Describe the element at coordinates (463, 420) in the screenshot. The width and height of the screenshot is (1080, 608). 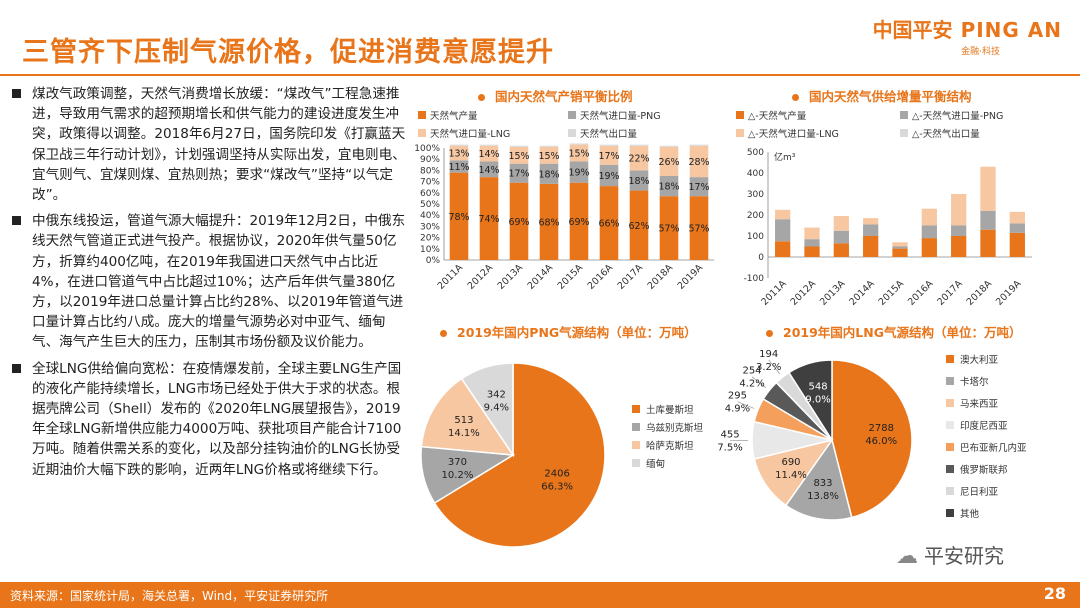
I see `slice-value: 513` at that location.